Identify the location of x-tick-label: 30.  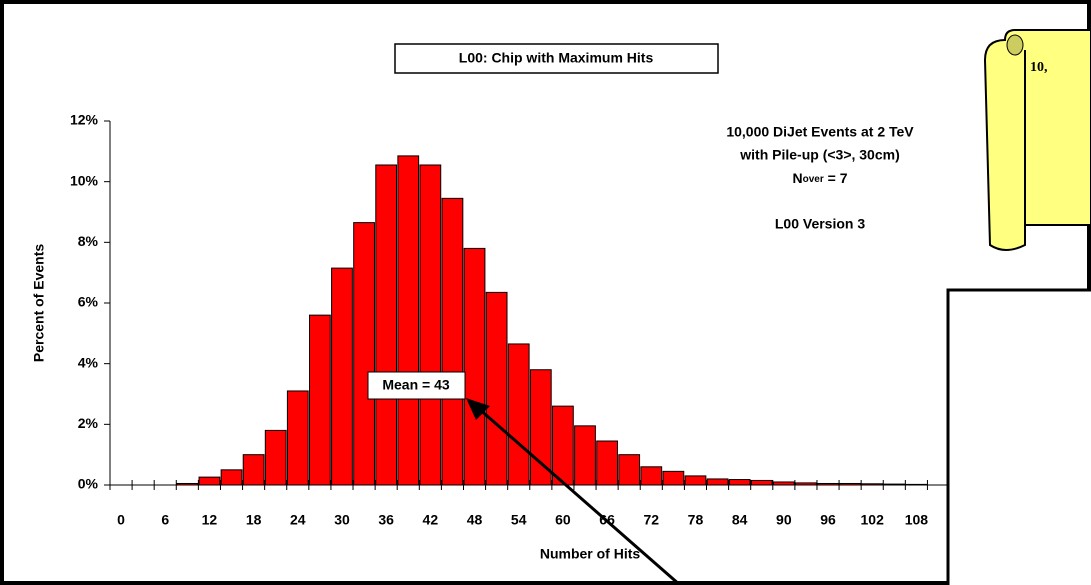
(342, 520).